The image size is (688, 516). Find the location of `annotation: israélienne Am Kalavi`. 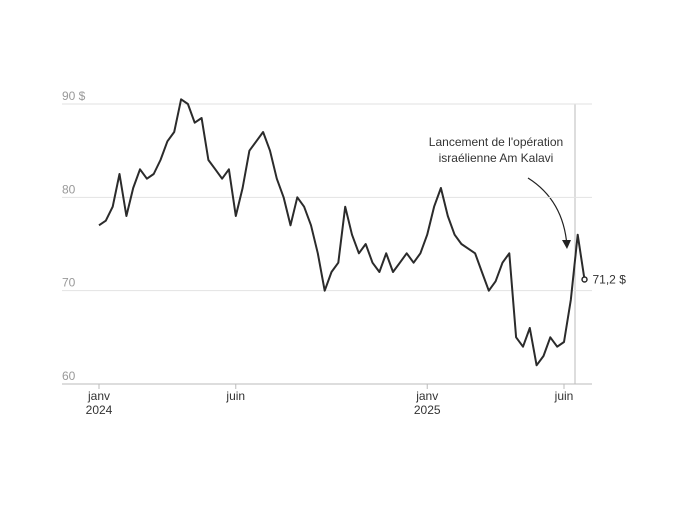

annotation: israélienne Am Kalavi is located at coordinates (496, 158).